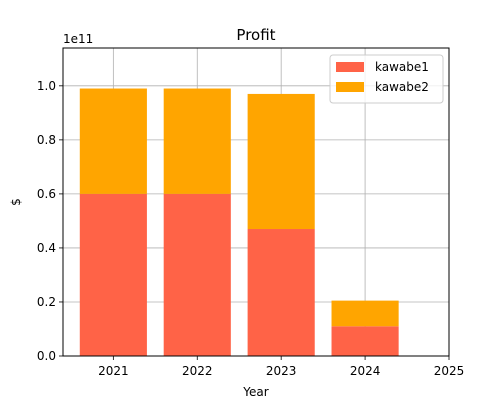 This screenshot has width=500, height=404. What do you see at coordinates (350, 67) in the screenshot?
I see `legend-swatch-kawabe1` at bounding box center [350, 67].